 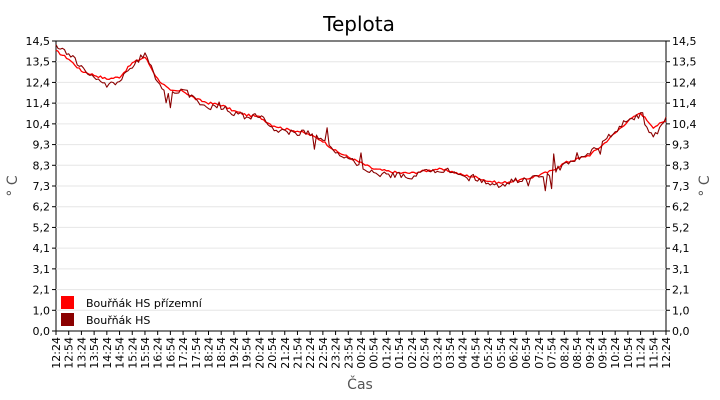 I want to click on y-tick-label-right: 7,3, so click(x=681, y=186).